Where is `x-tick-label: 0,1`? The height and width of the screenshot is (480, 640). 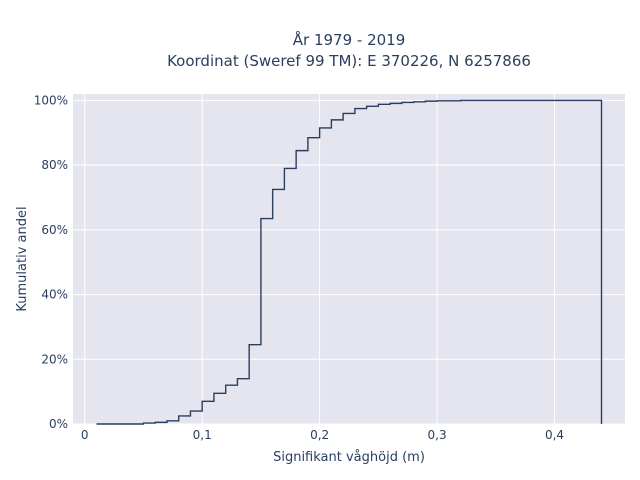 x-tick-label: 0,1 is located at coordinates (202, 435).